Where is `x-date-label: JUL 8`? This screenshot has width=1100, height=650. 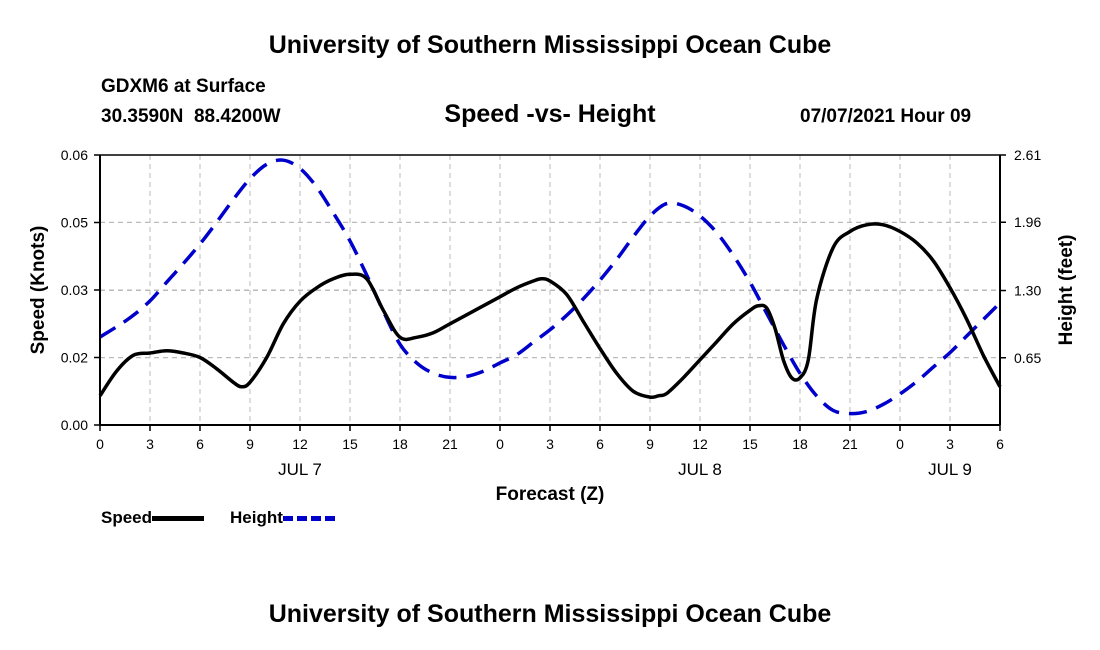
x-date-label: JUL 8 is located at coordinates (700, 469).